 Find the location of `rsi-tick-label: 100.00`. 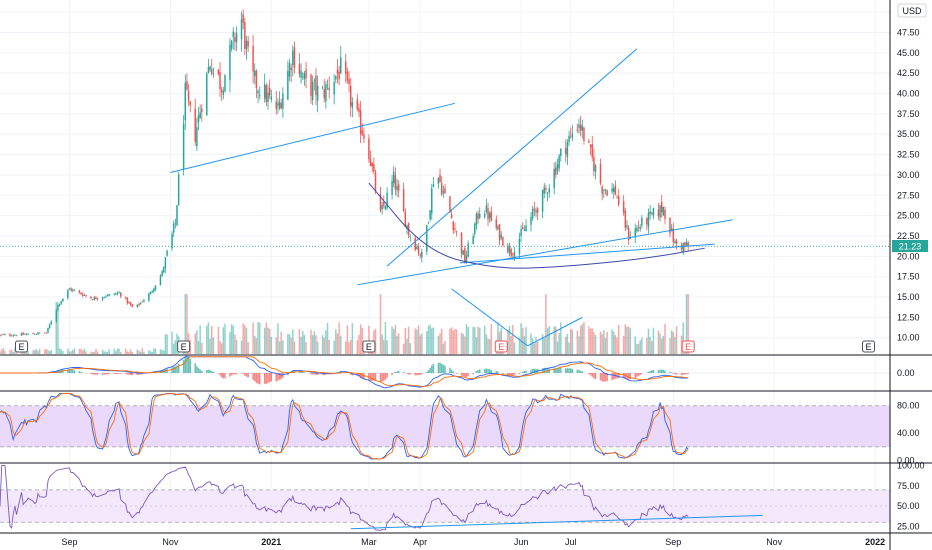

rsi-tick-label: 100.00 is located at coordinates (911, 466).